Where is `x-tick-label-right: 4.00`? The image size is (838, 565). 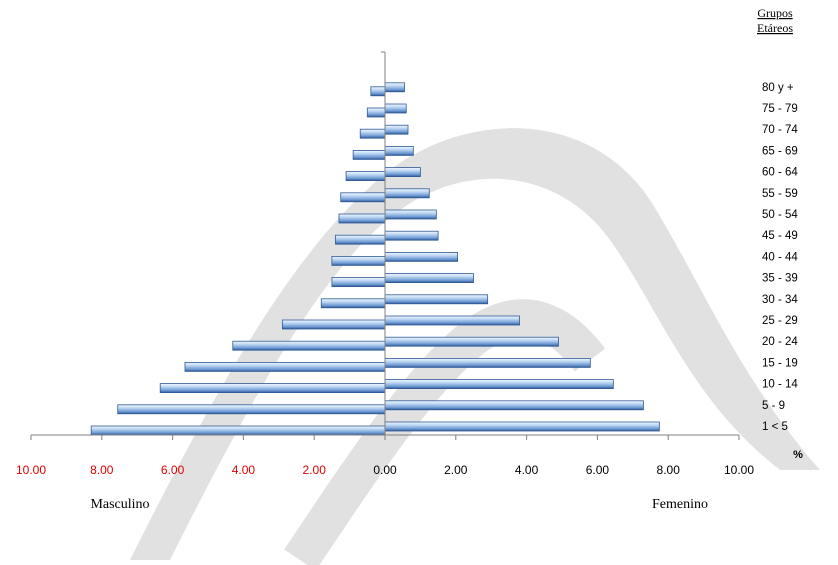 x-tick-label-right: 4.00 is located at coordinates (527, 470).